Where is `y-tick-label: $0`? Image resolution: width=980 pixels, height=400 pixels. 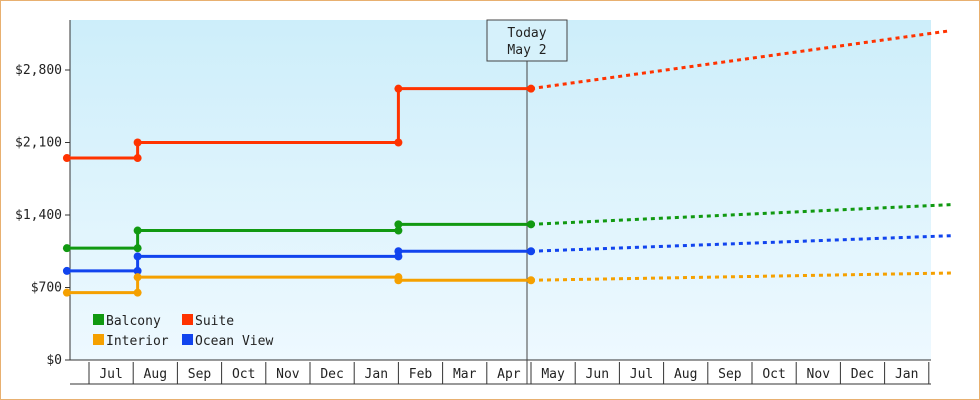 y-tick-label: $0 is located at coordinates (54, 360).